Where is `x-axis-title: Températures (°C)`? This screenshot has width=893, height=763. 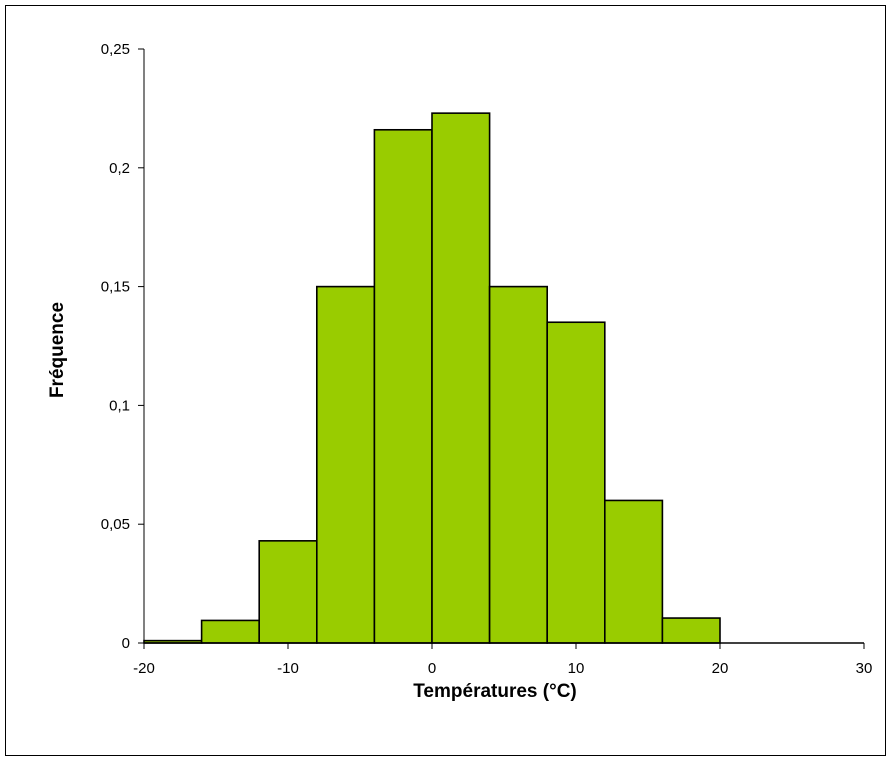
x-axis-title: Températures (°C) is located at coordinates (495, 691).